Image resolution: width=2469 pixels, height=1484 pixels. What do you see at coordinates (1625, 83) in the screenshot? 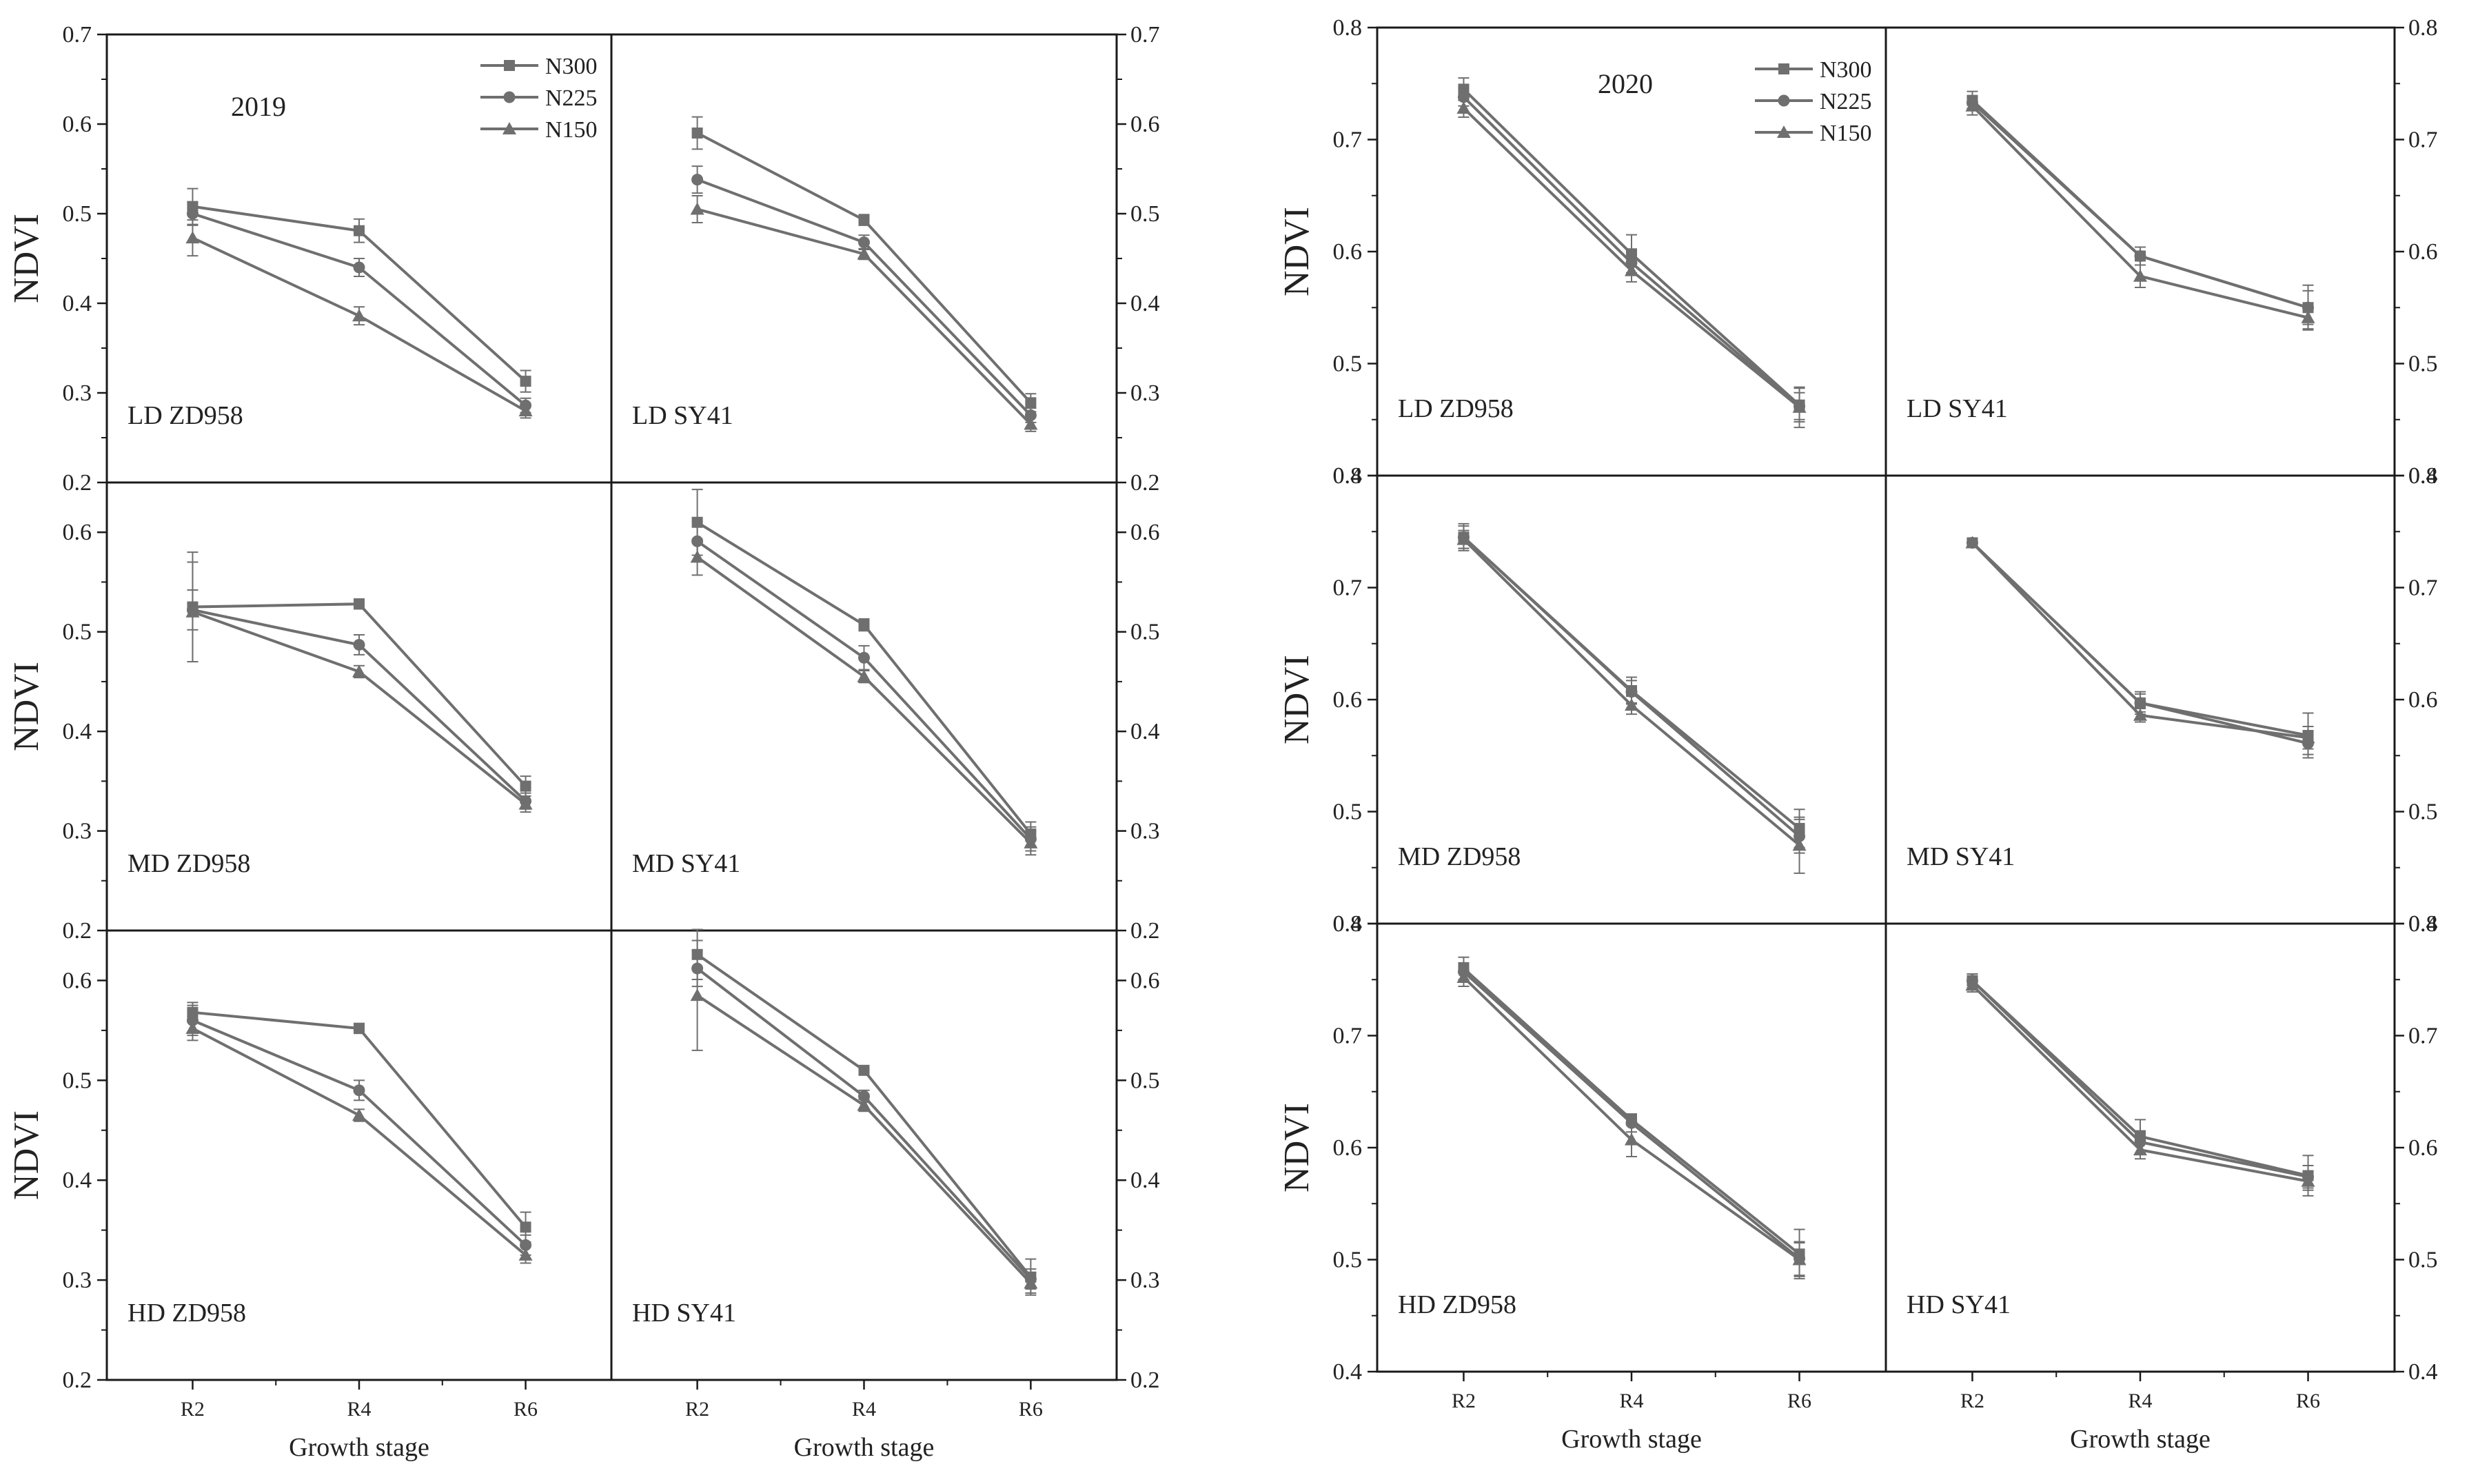
I see `year-label: 2020` at bounding box center [1625, 83].